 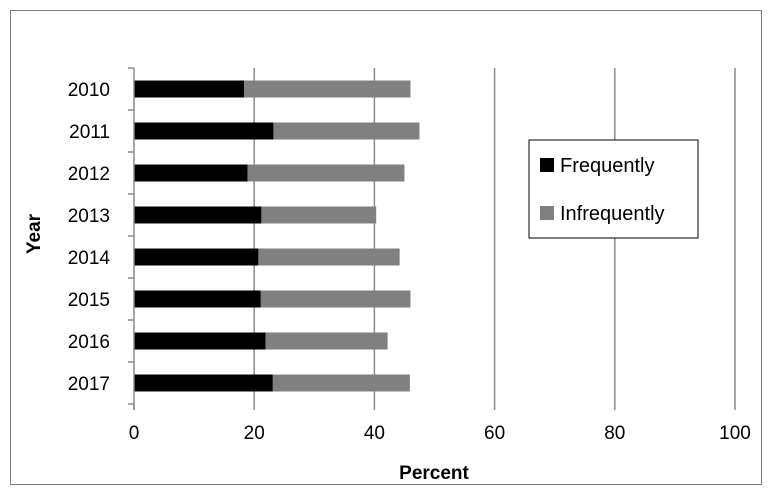 I want to click on y-axis-title: Year, so click(x=34, y=233).